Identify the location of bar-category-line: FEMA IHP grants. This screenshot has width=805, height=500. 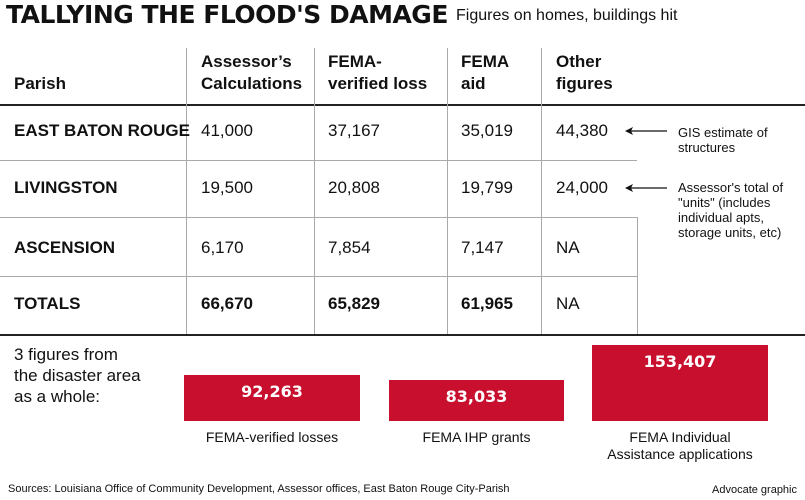
(476, 437).